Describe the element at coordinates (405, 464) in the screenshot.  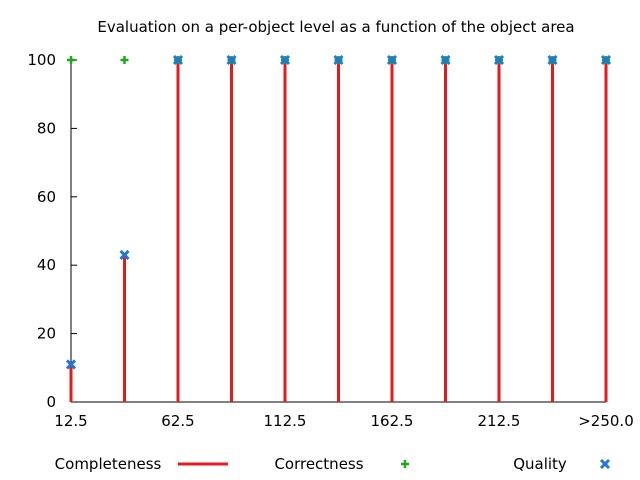
I see `legend-swatch-correctness` at that location.